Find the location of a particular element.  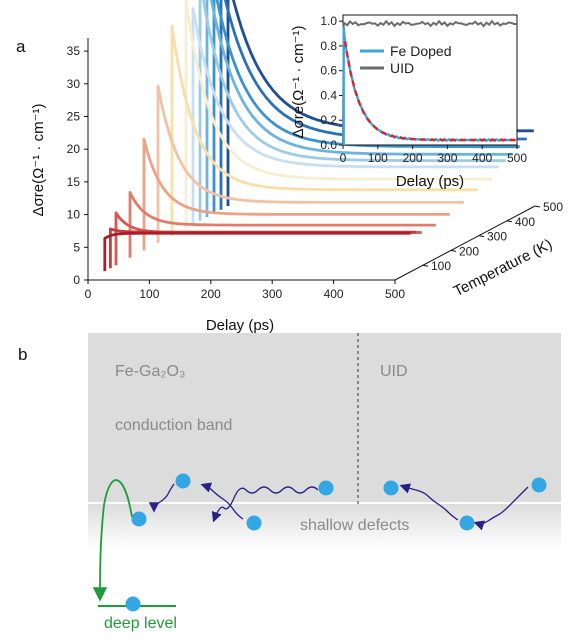

y-tick-label: 10 is located at coordinates (74, 215).